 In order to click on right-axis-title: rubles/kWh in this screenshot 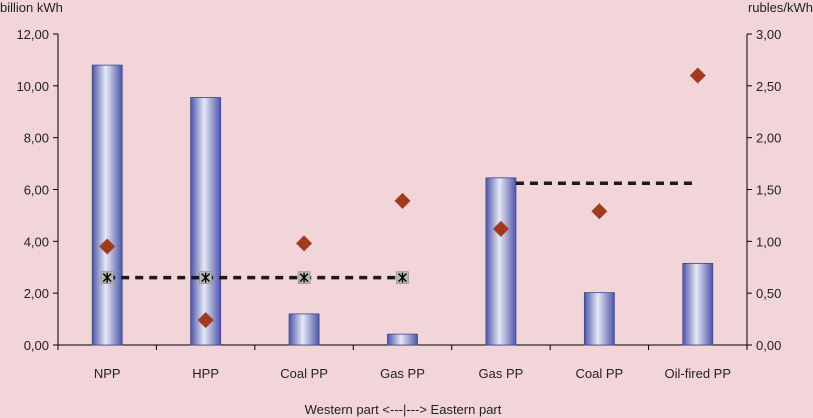, I will do `click(780, 7)`.